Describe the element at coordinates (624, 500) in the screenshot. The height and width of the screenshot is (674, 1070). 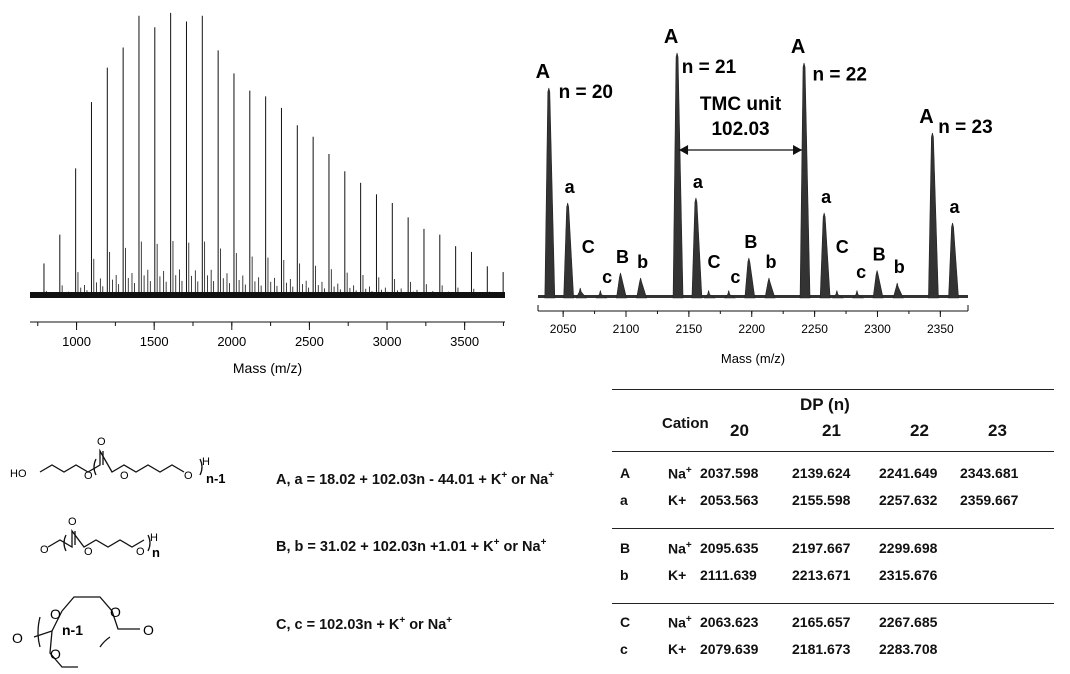
I see `row-label-a: a` at that location.